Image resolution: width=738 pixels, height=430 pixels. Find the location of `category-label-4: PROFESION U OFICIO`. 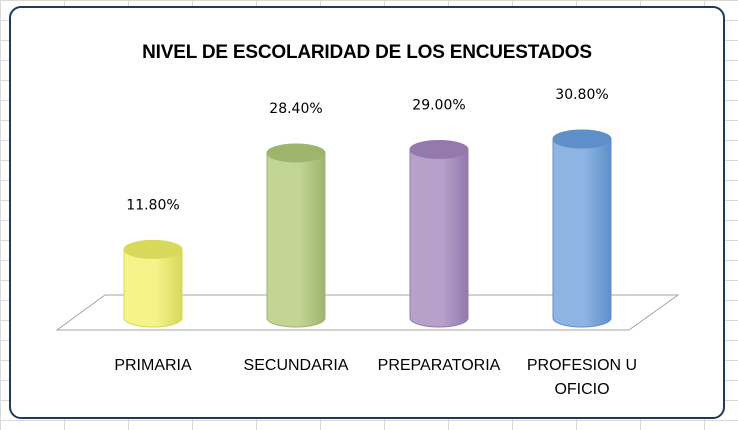

category-label-4: PROFESION U OFICIO is located at coordinates (582, 377).